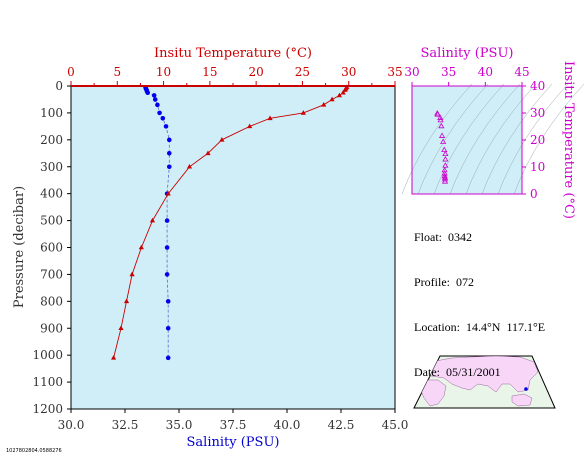 This screenshot has height=468, width=587. I want to click on float-location-marker, so click(526, 389).